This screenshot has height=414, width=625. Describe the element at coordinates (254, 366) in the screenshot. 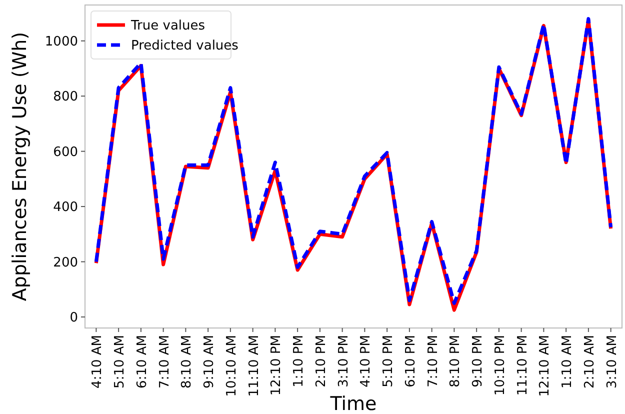

I see `x-tick-label: 11:10 AM` at that location.